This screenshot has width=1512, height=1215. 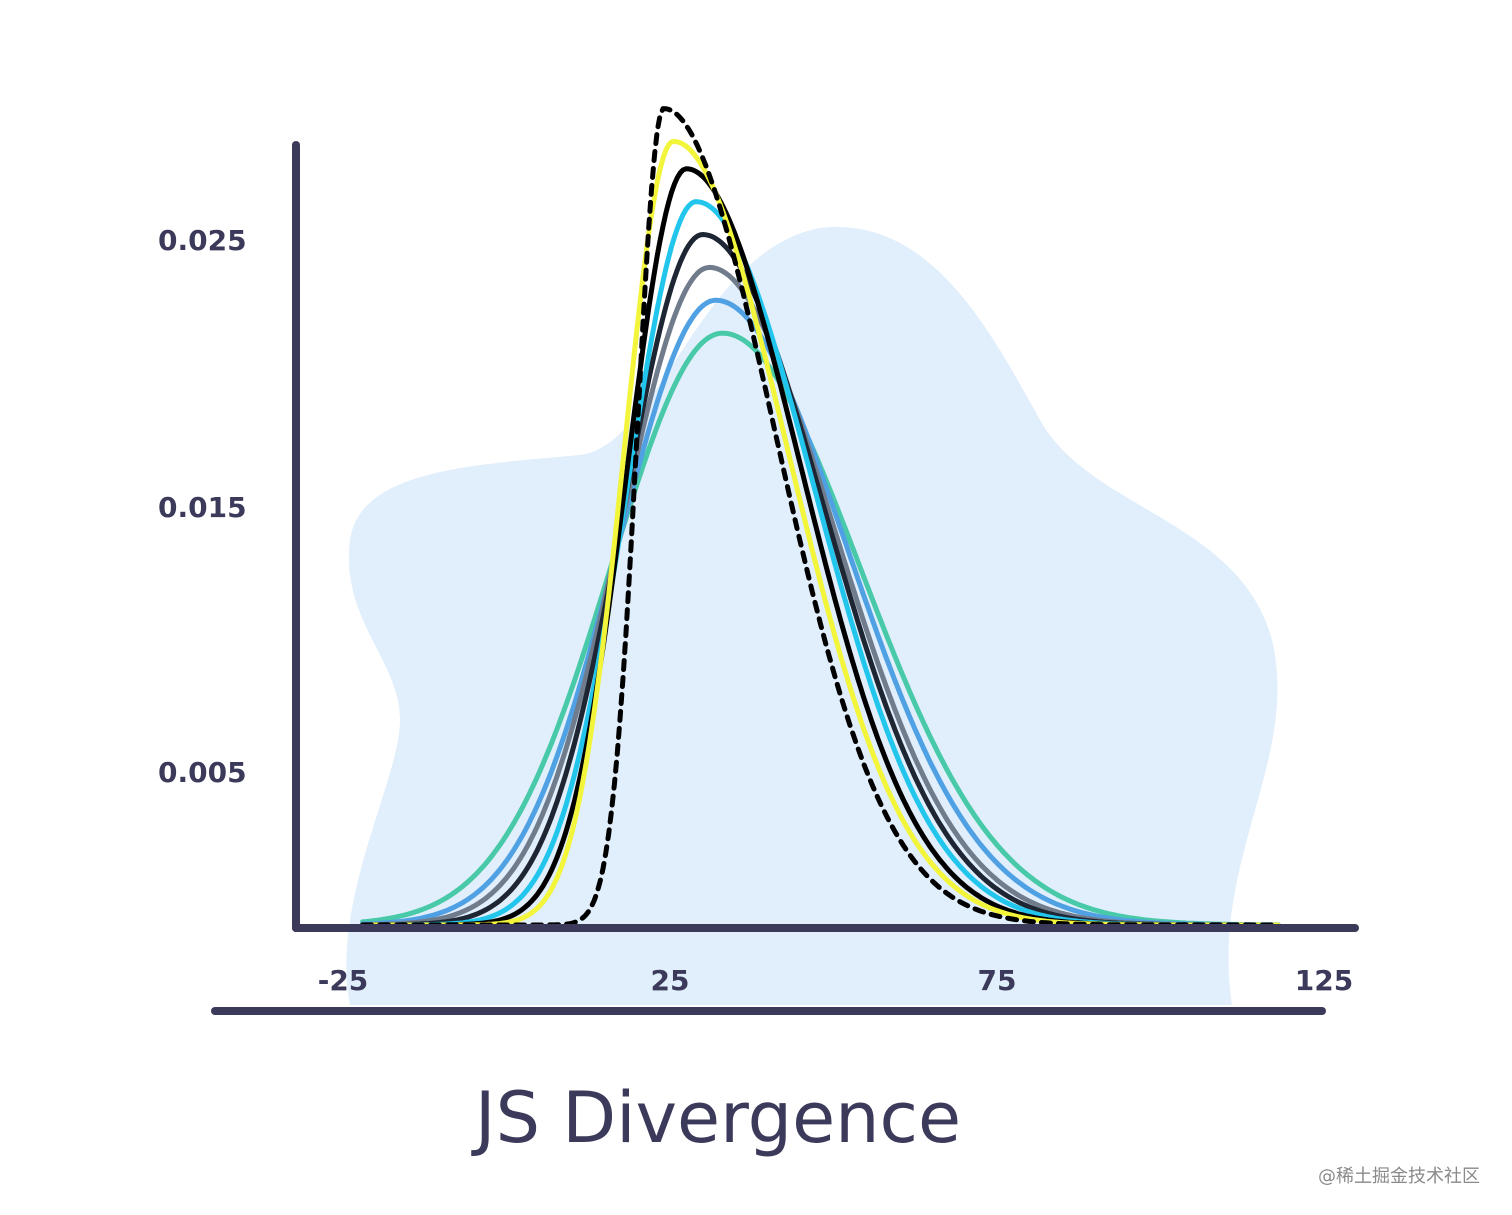 What do you see at coordinates (1399, 1176) in the screenshot?
I see `watermark: @稀土掘金技术社区` at bounding box center [1399, 1176].